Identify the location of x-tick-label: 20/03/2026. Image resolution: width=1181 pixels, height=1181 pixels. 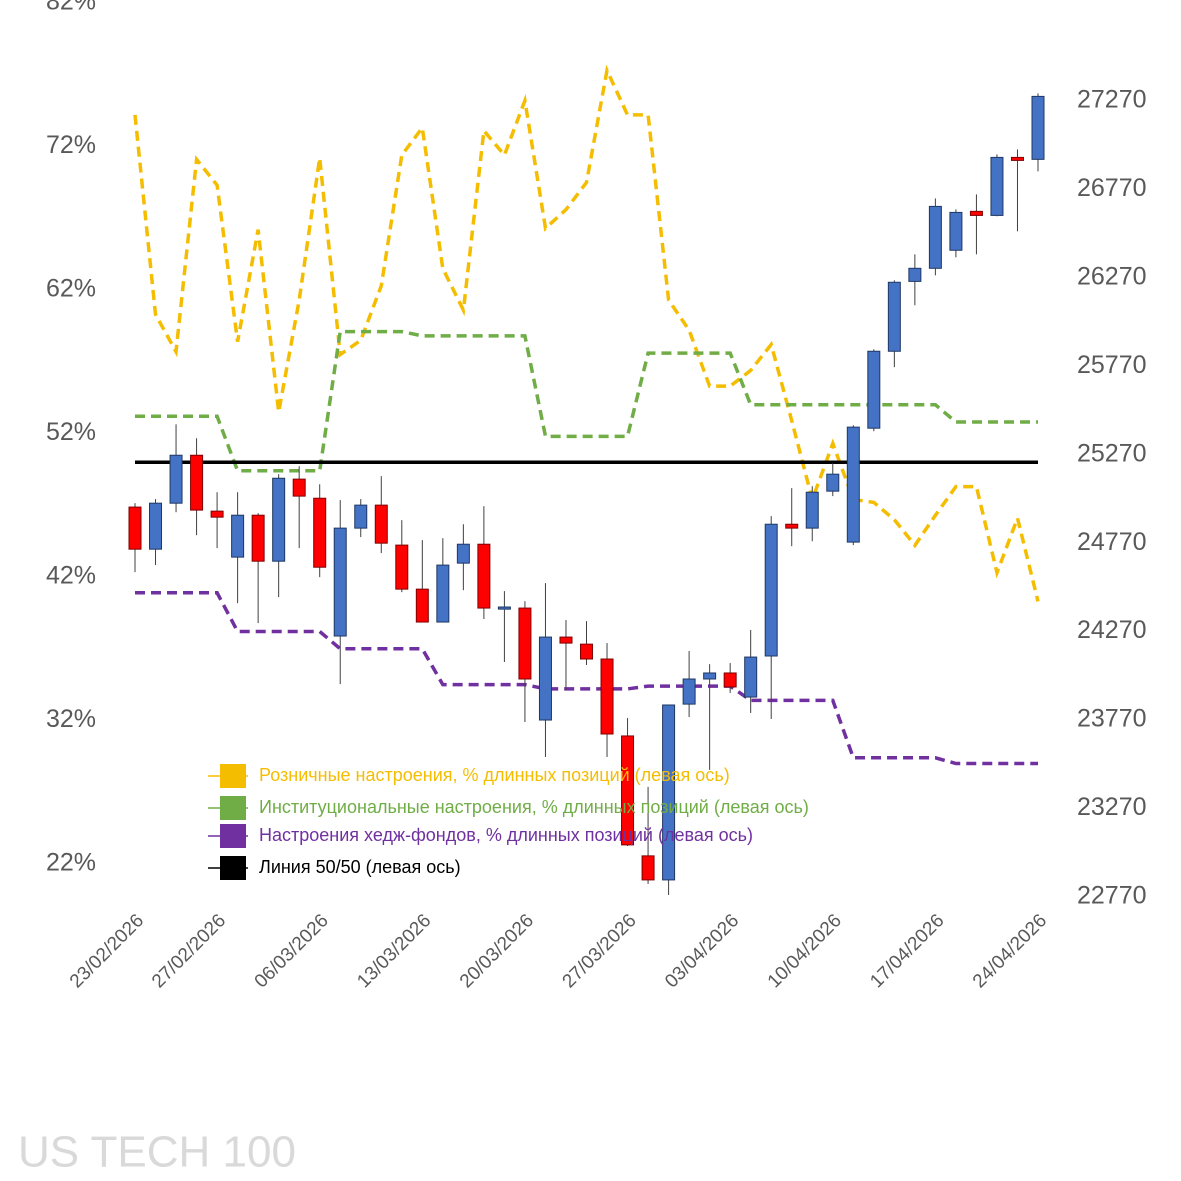
(497, 951).